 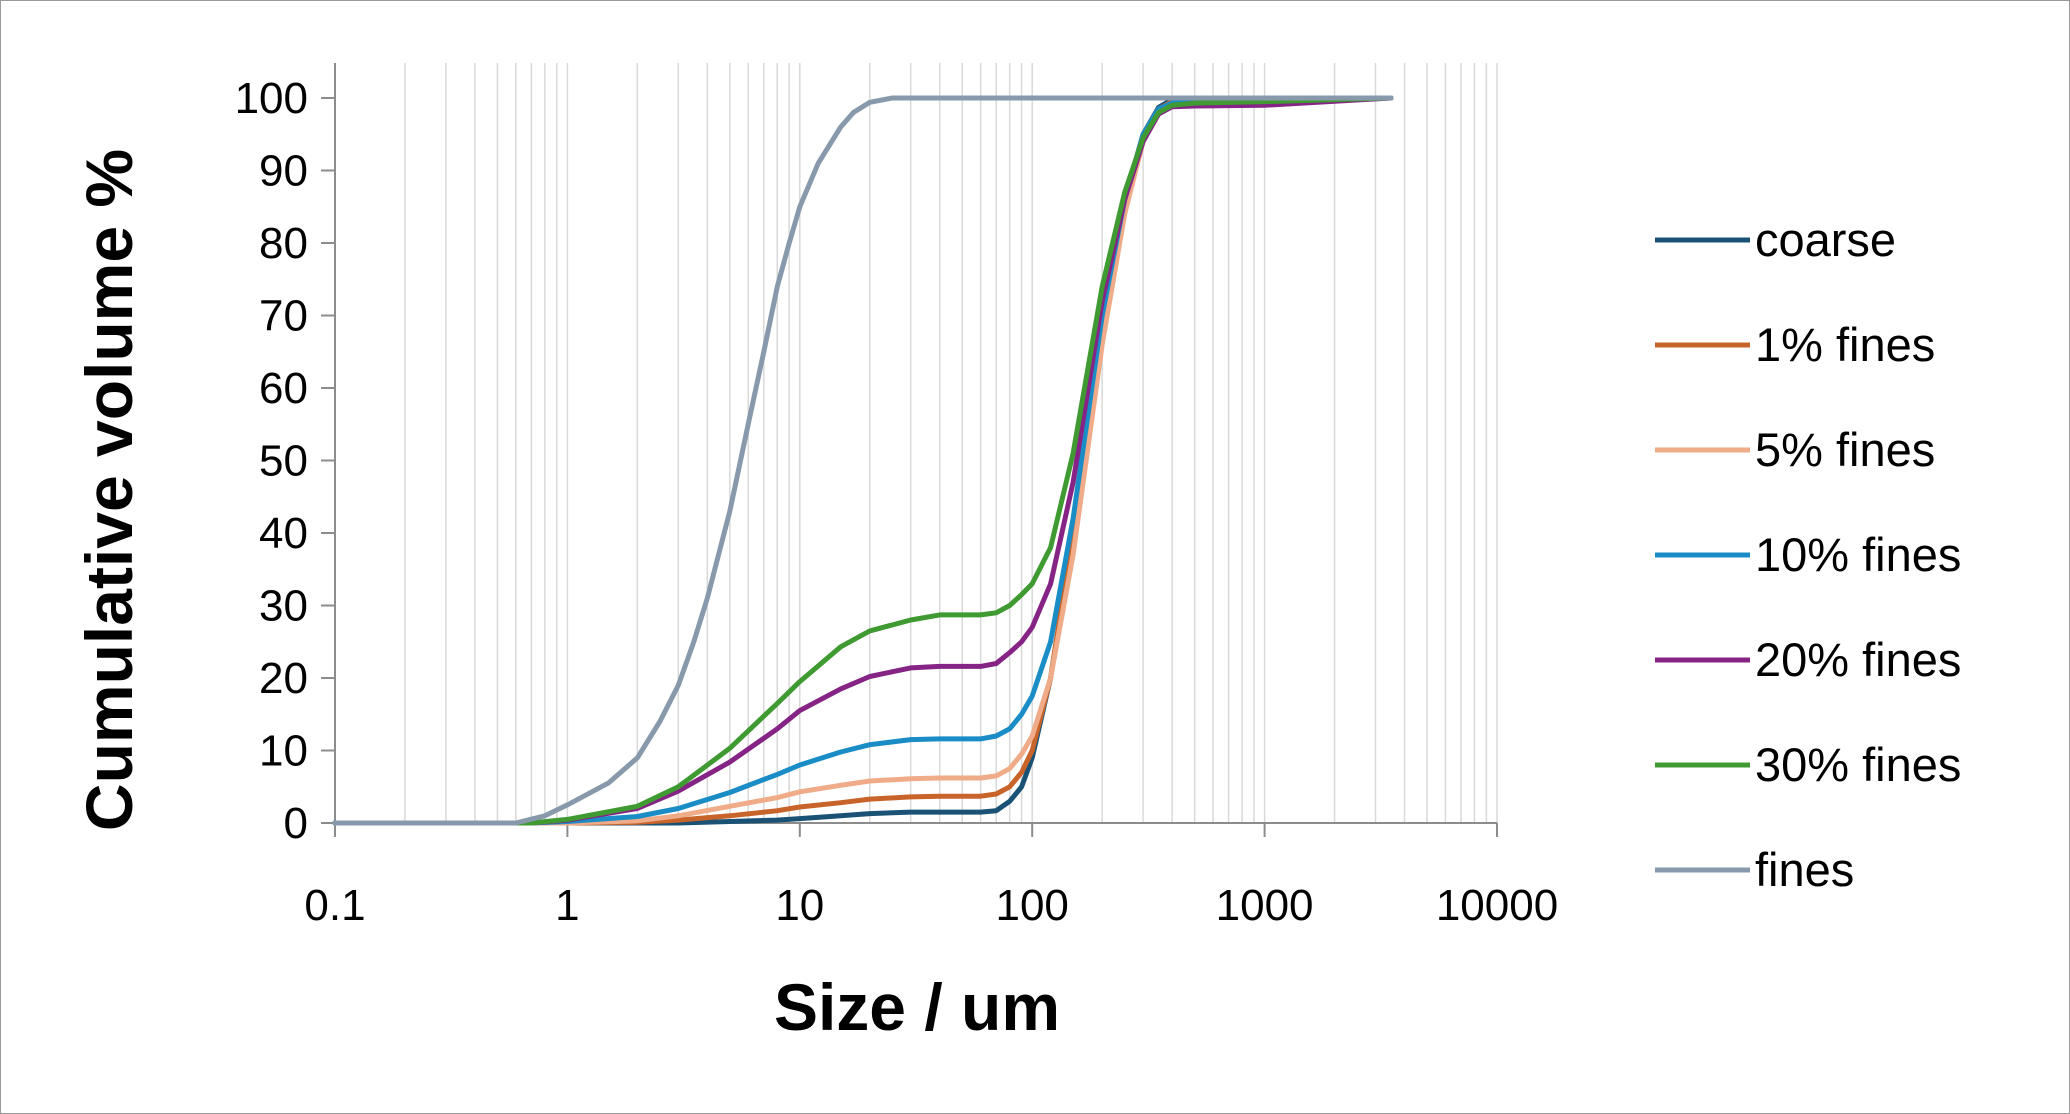 What do you see at coordinates (931, 876) in the screenshot?
I see `x-tick-labels: 0.1 1 10 100 1000 10000` at bounding box center [931, 876].